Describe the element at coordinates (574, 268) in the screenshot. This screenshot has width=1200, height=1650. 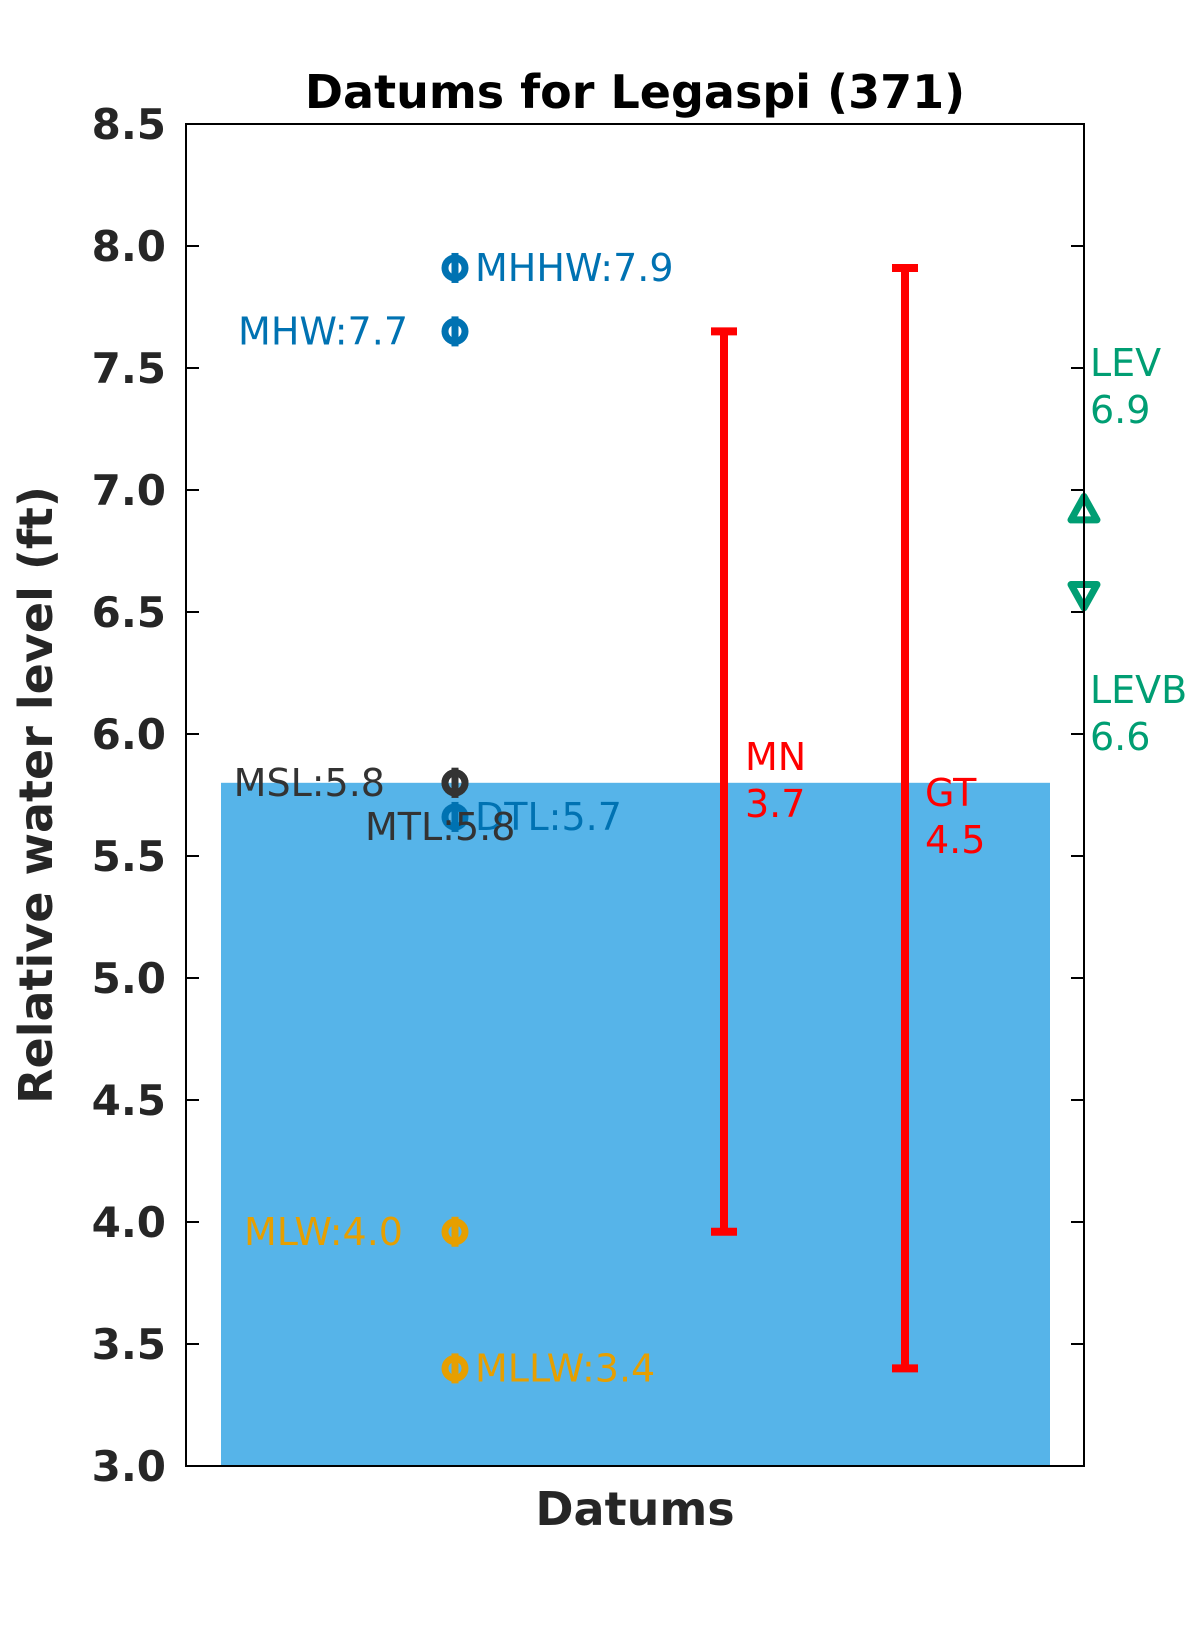
I see `datum-label-mhhw: MHHW:7.9` at that location.